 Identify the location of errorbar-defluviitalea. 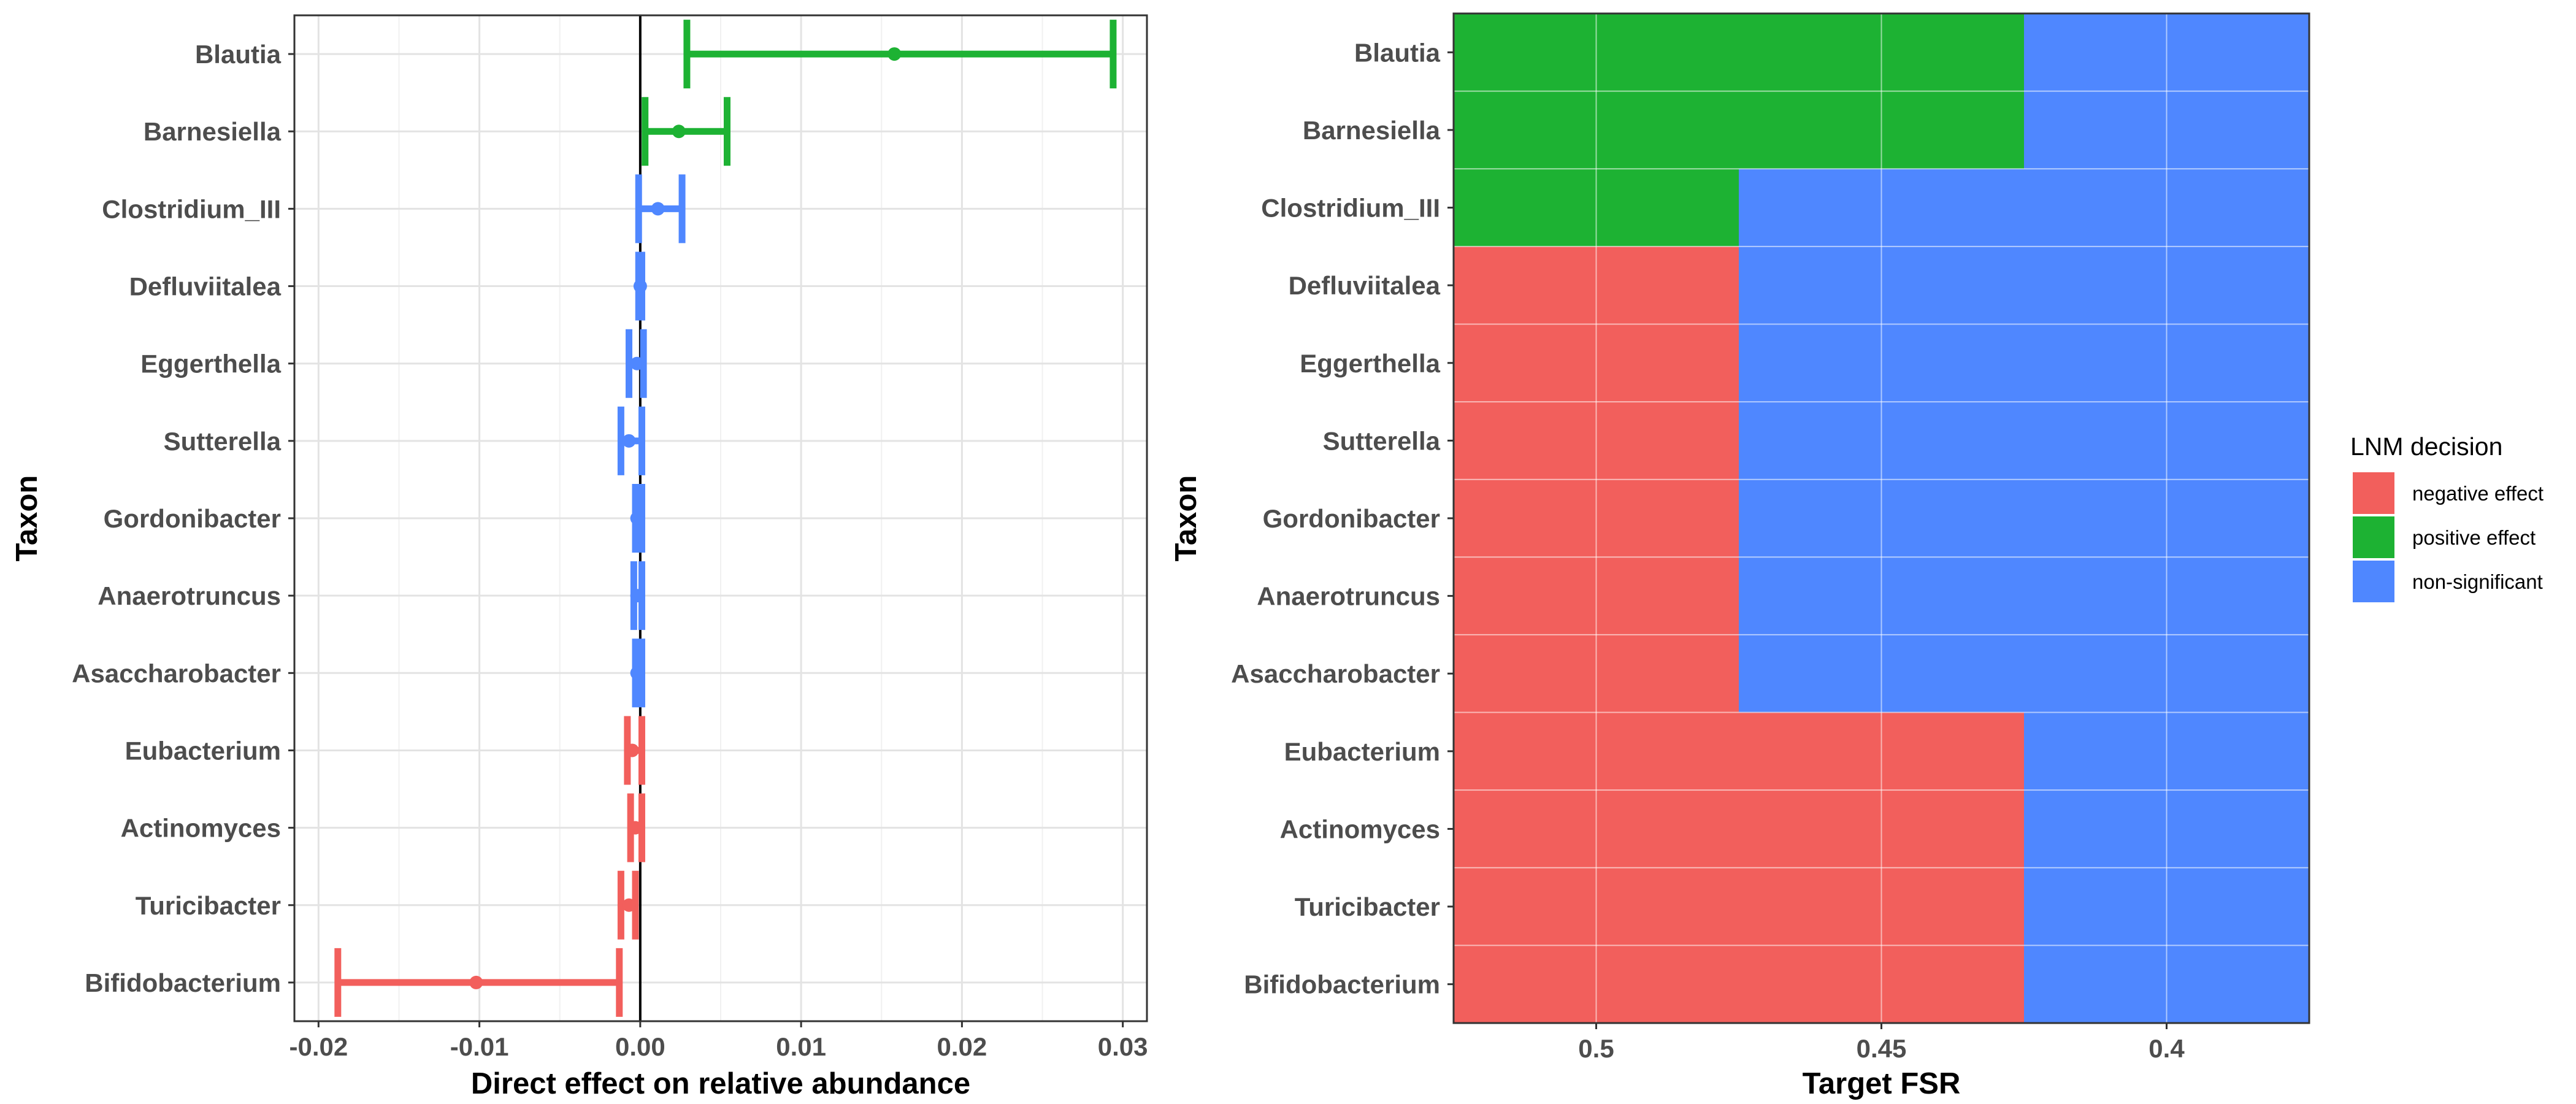
(640, 286).